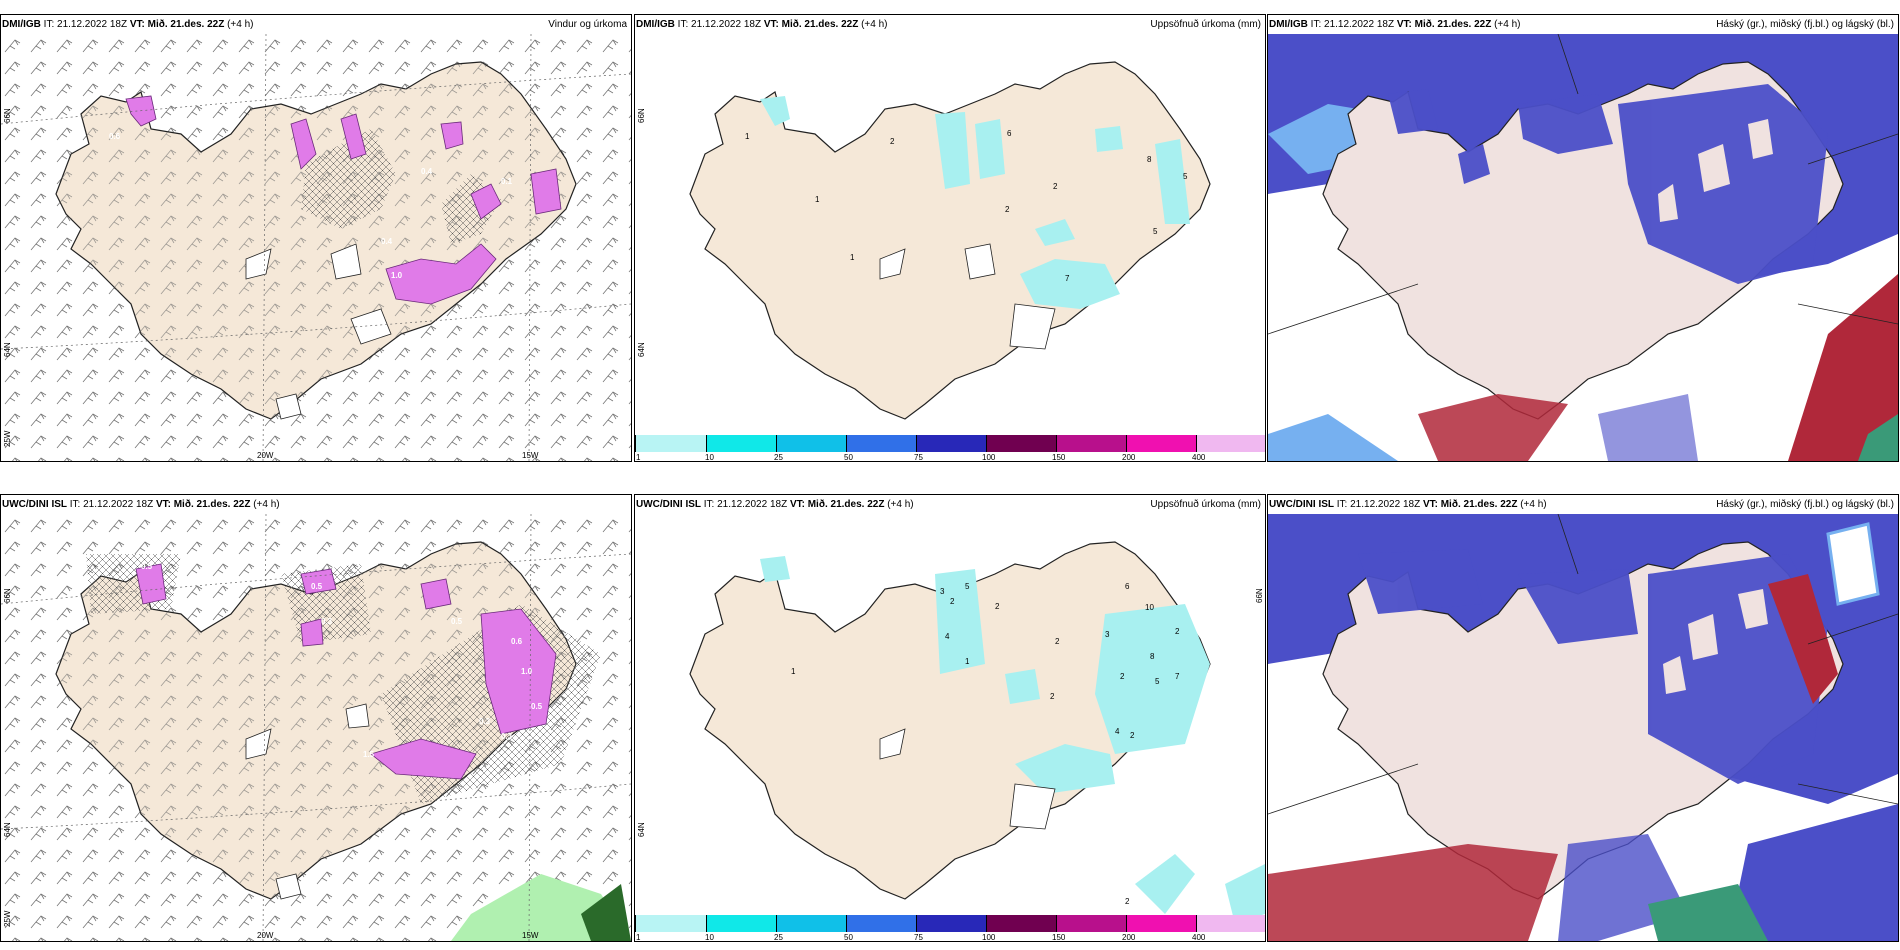 The height and width of the screenshot is (950, 1900). I want to click on iceland-map: 3 2 5 2 4 1 2 6 10 3 2 2 8 5 7 4 2 2 1 2, so click(977, 732).